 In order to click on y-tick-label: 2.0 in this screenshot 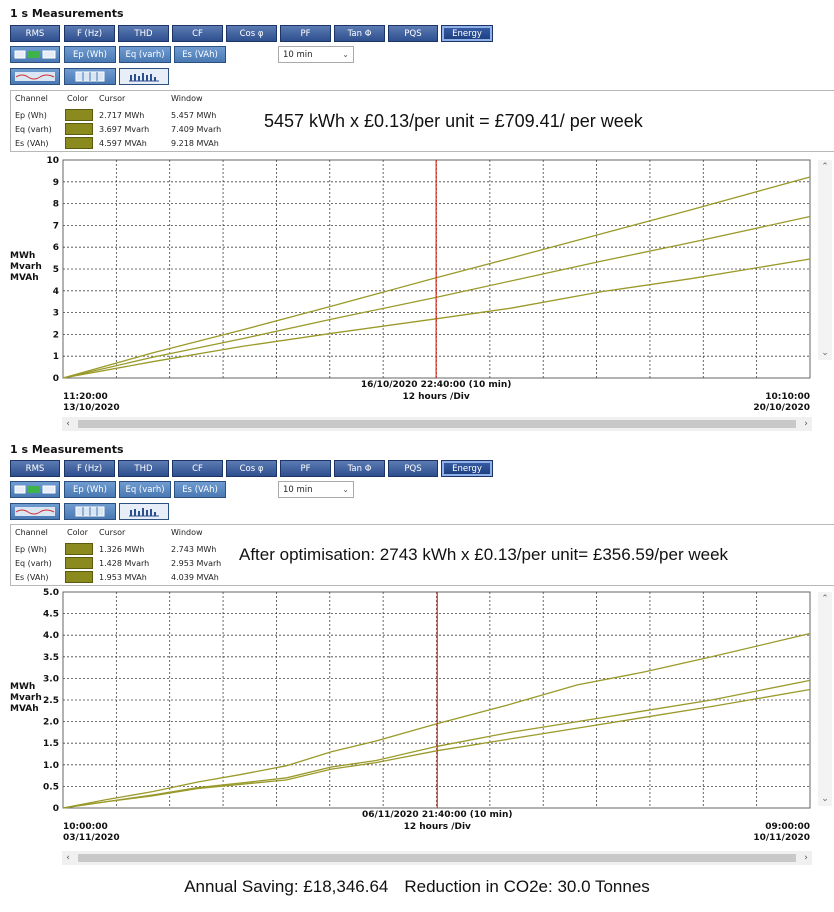, I will do `click(51, 723)`.